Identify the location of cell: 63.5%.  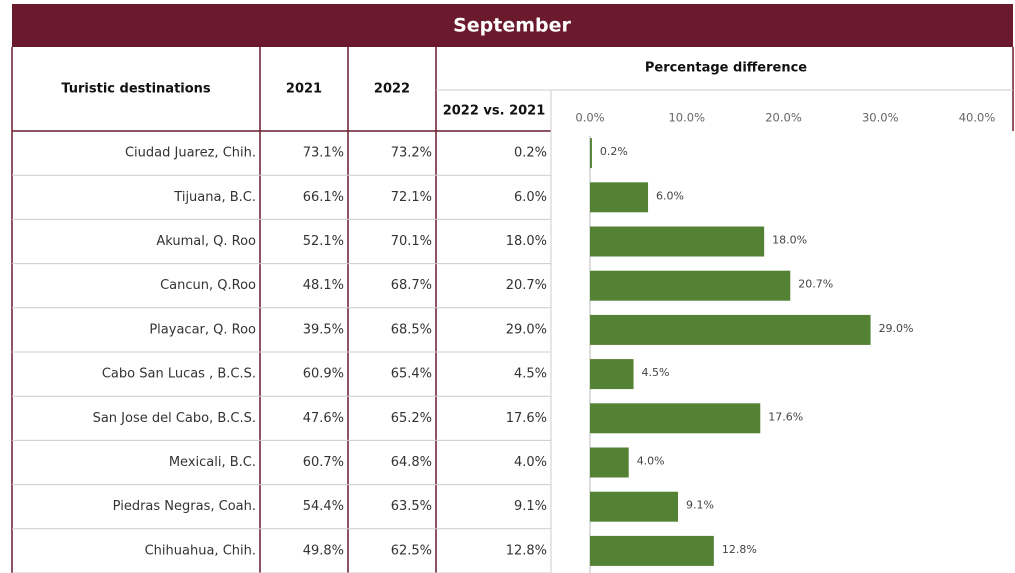
(411, 506).